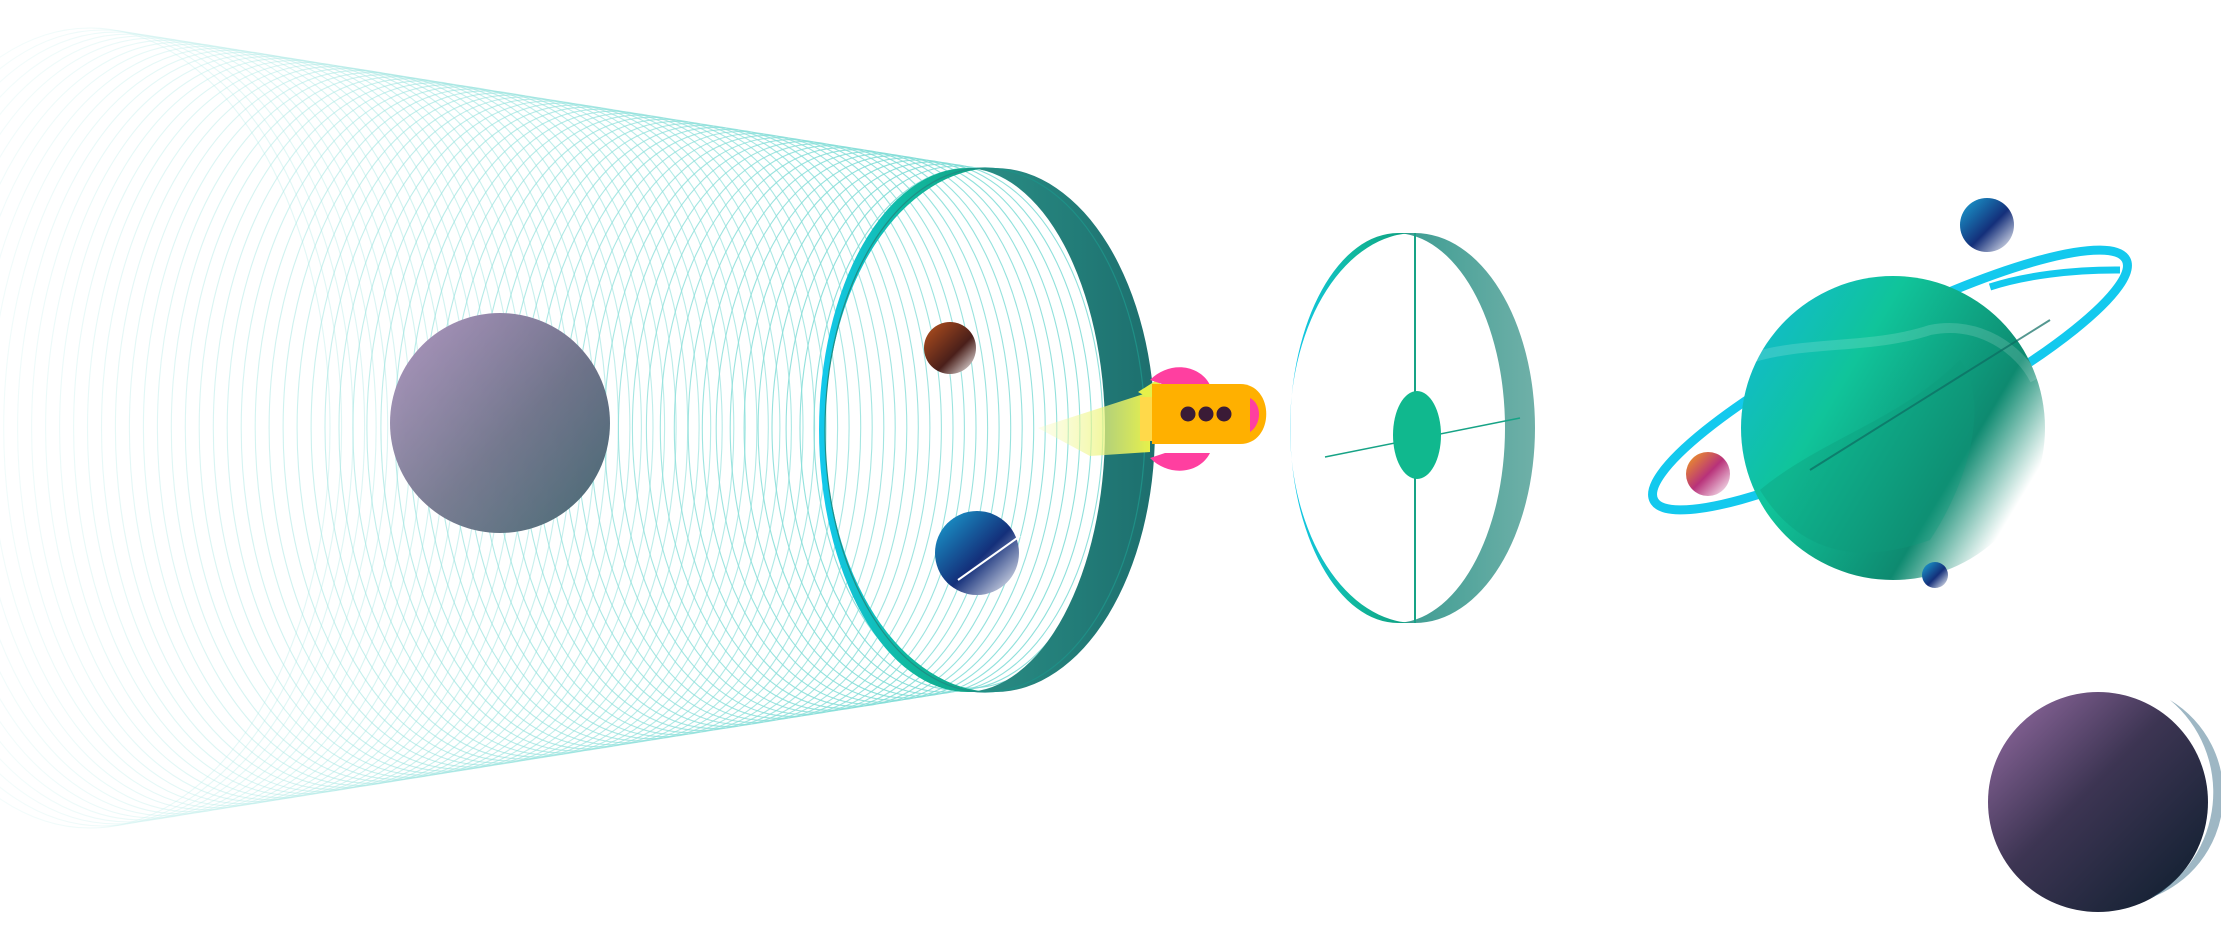 This screenshot has height=936, width=2221. What do you see at coordinates (950, 348) in the screenshot?
I see `brown-planet-icon` at bounding box center [950, 348].